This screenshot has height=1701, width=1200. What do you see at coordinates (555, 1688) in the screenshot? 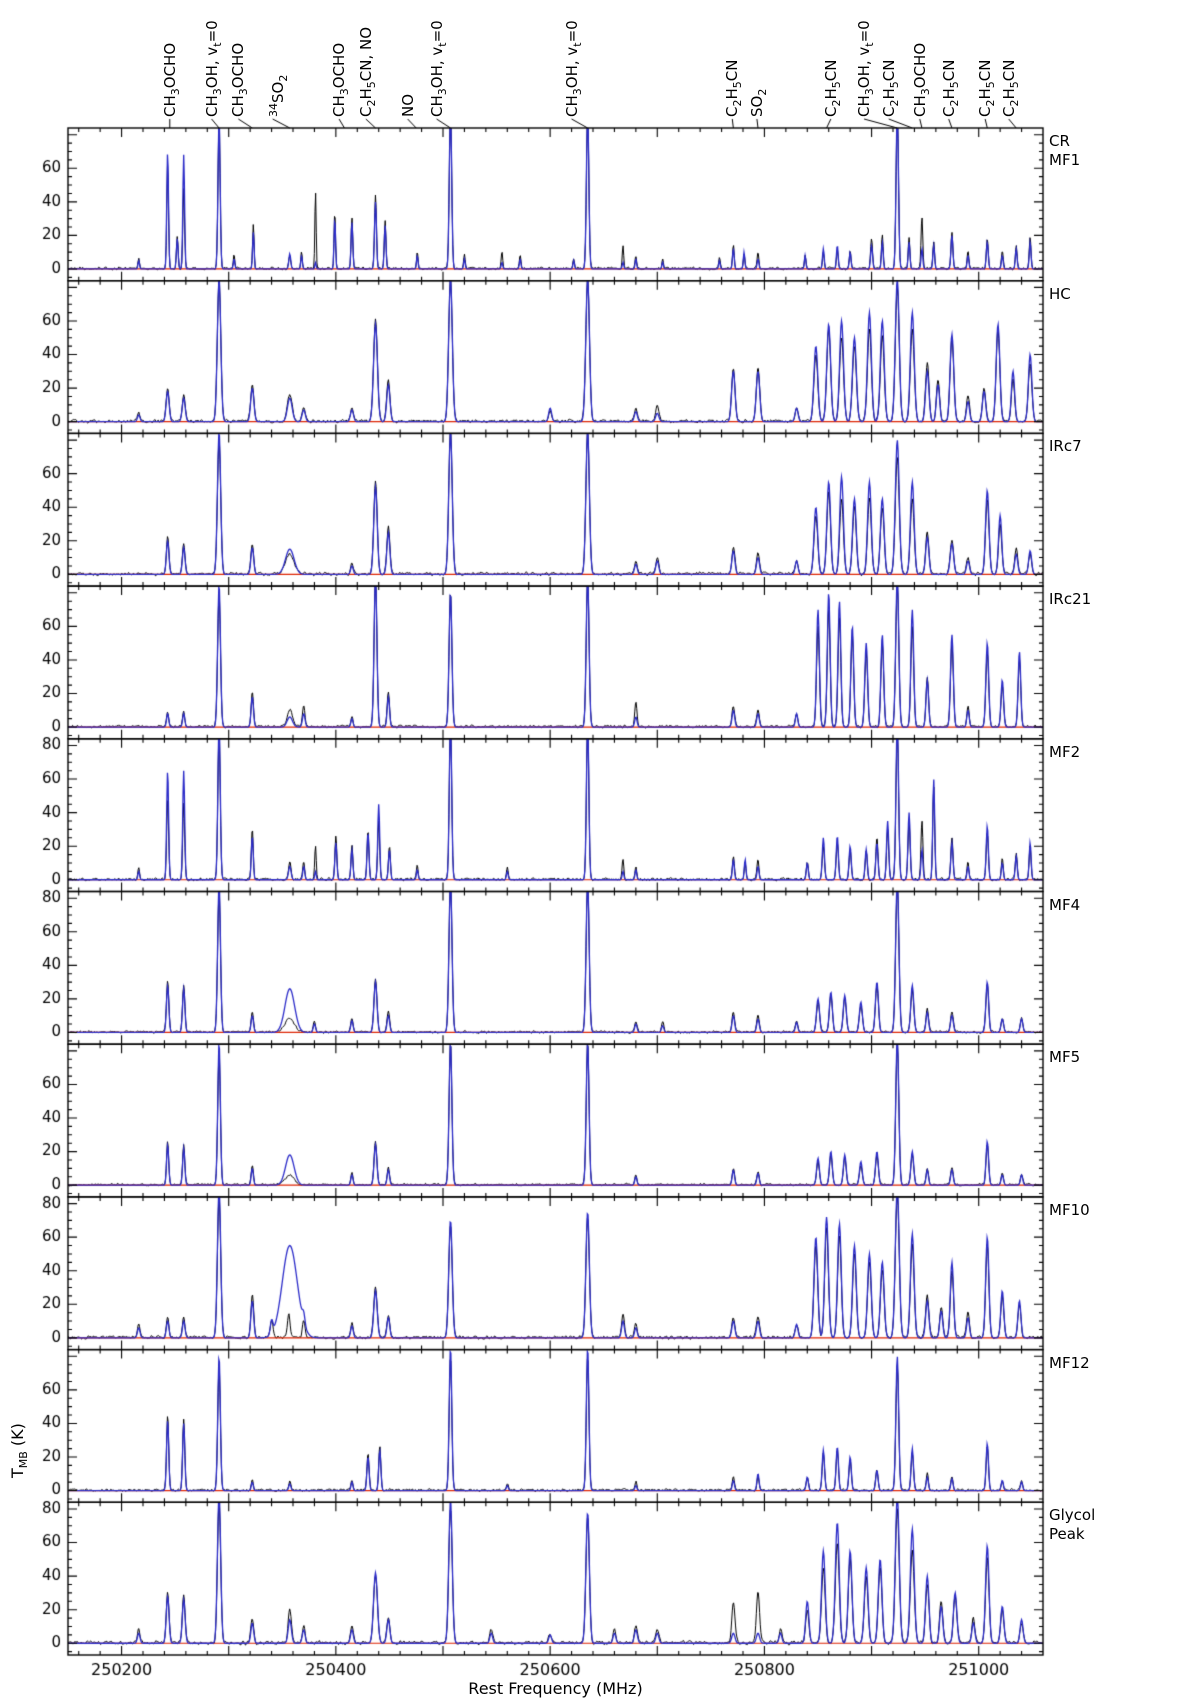
I see `x-axis-title: Rest Frequency (MHz)` at bounding box center [555, 1688].